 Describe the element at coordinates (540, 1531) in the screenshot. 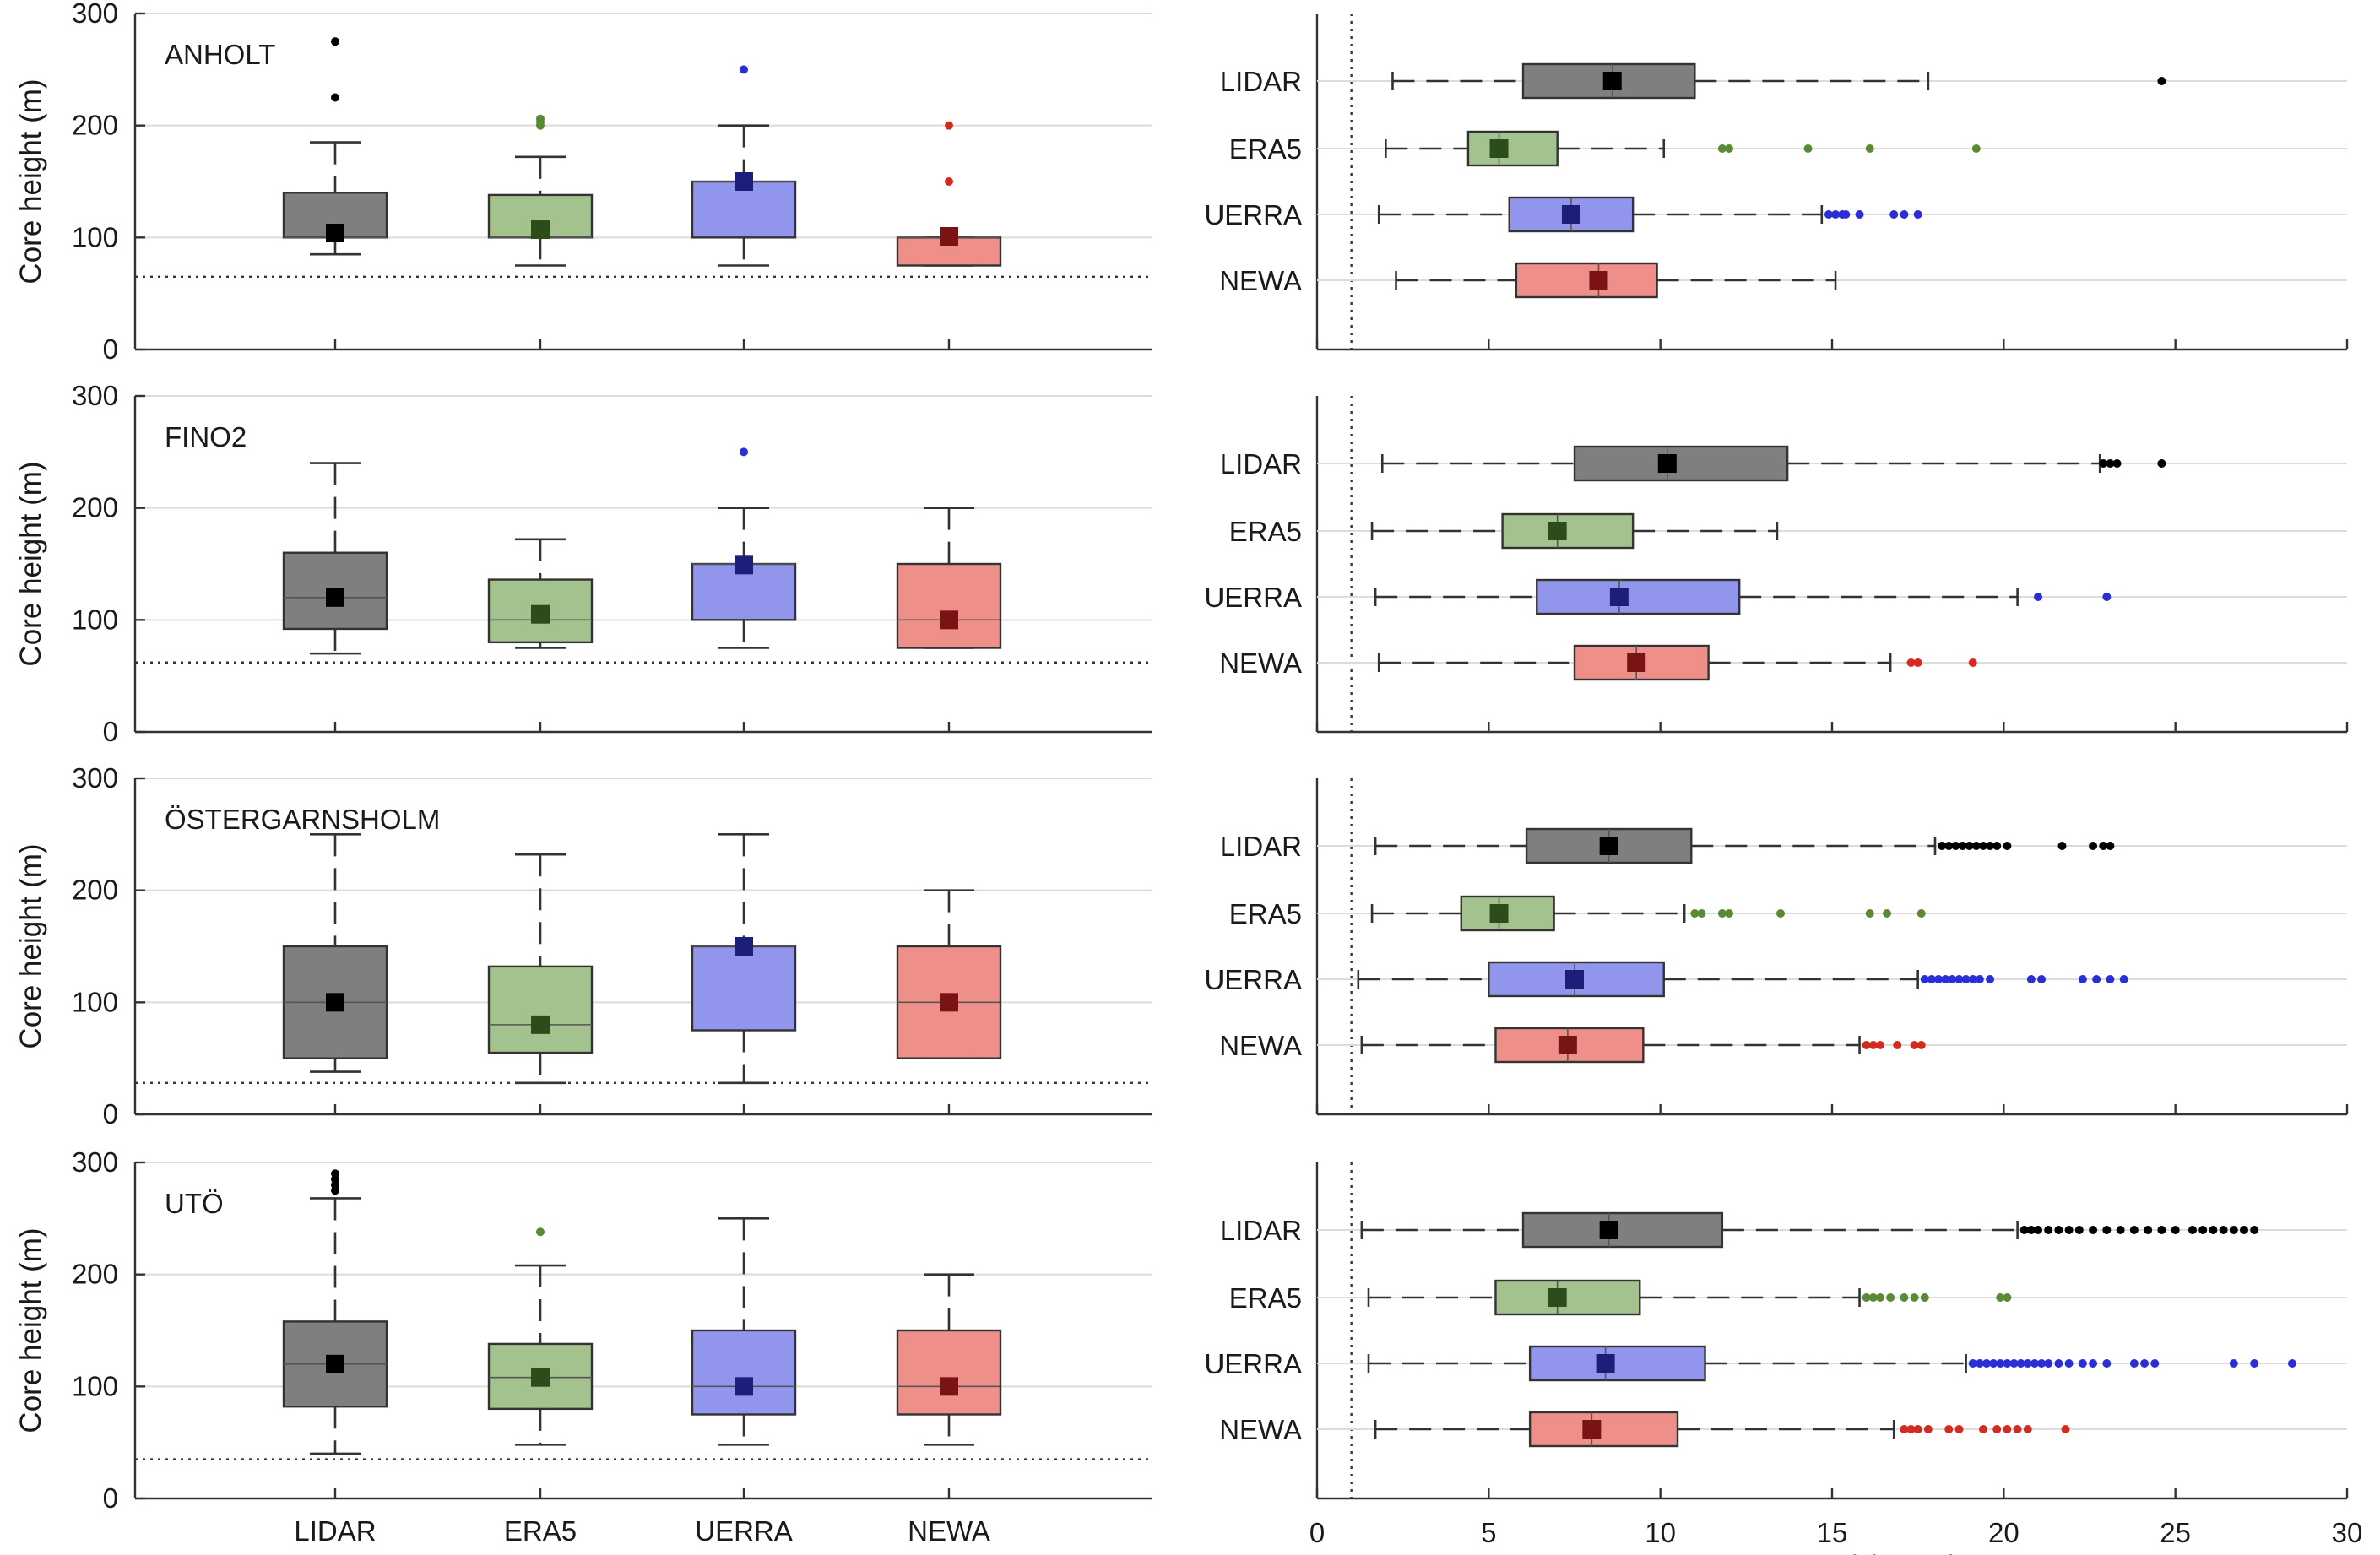

I see `x-tick-label: ERA5` at that location.